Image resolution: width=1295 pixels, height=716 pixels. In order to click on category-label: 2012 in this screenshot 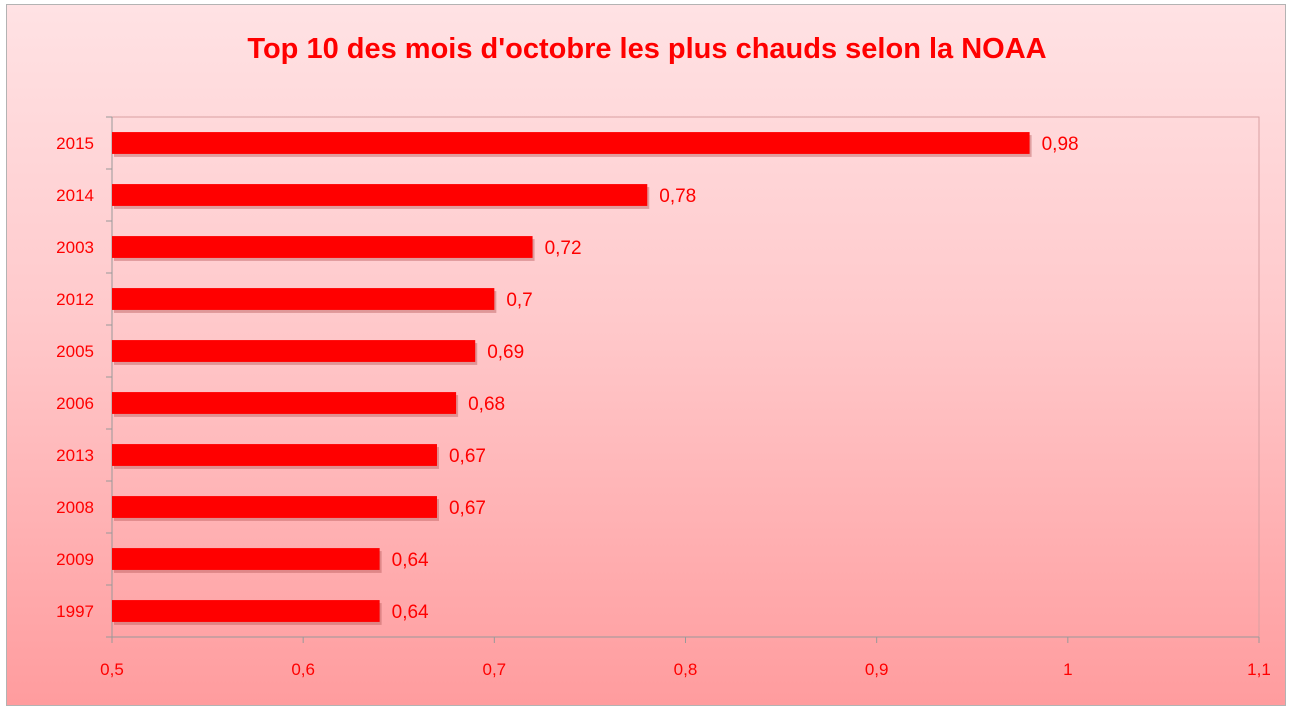, I will do `click(75, 299)`.